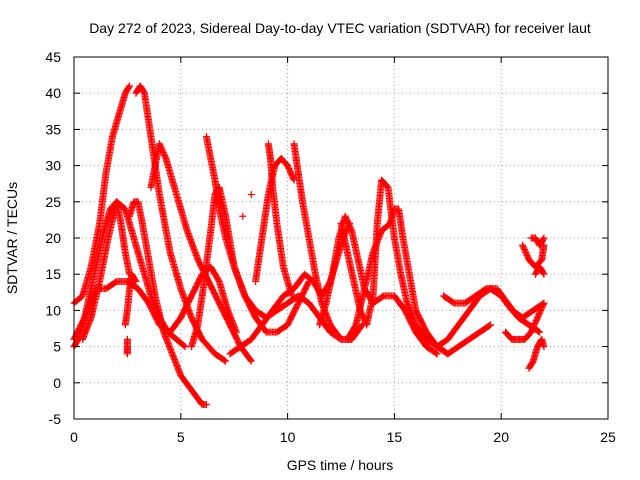  I want to click on x-tick-label: 25, so click(608, 437).